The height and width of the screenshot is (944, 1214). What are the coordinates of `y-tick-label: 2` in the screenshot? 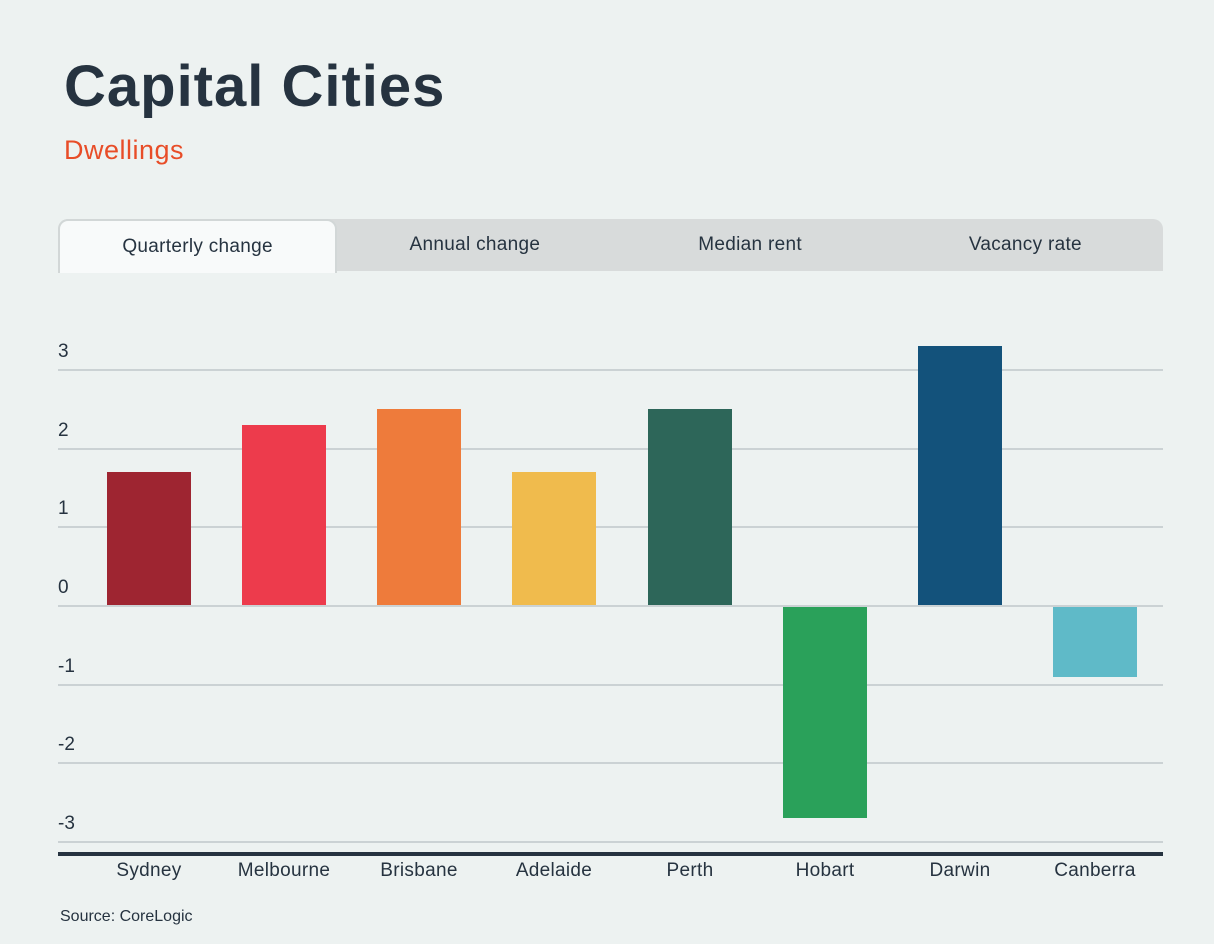 It's located at (63, 430).